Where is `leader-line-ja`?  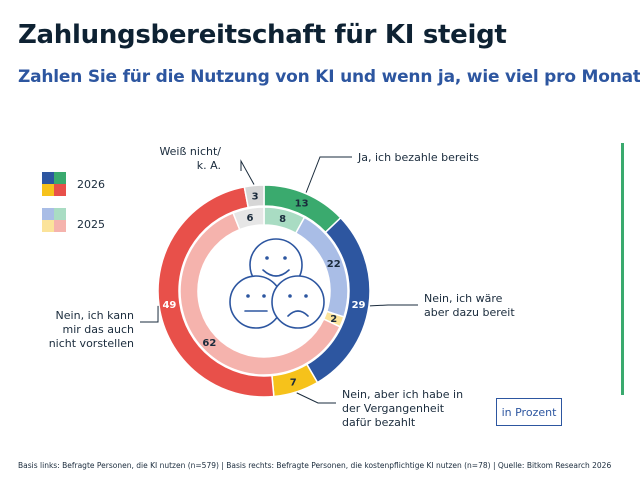
leader-line-ja is located at coordinates (328, 174).